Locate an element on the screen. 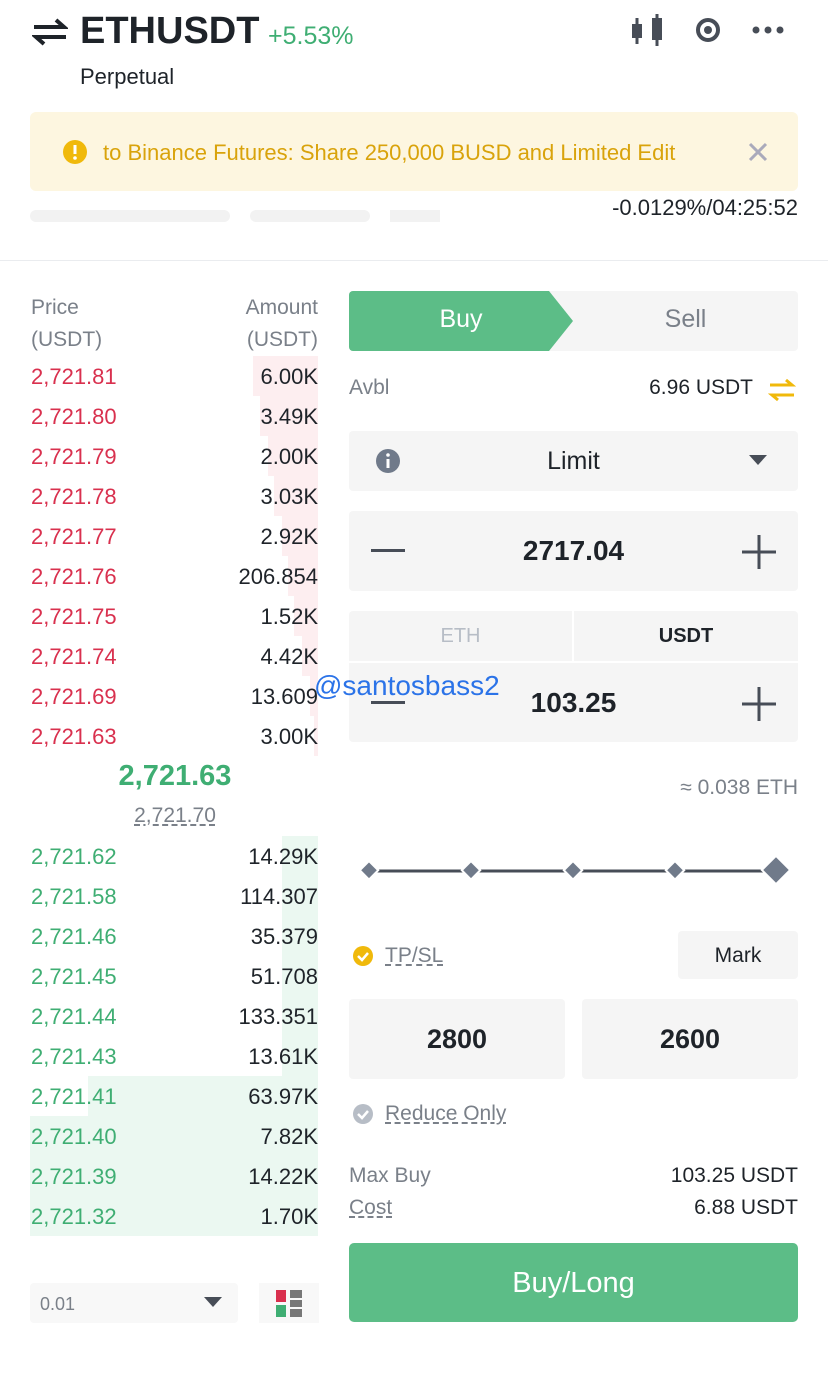  bid-price: 2,721.62 is located at coordinates (74, 856).